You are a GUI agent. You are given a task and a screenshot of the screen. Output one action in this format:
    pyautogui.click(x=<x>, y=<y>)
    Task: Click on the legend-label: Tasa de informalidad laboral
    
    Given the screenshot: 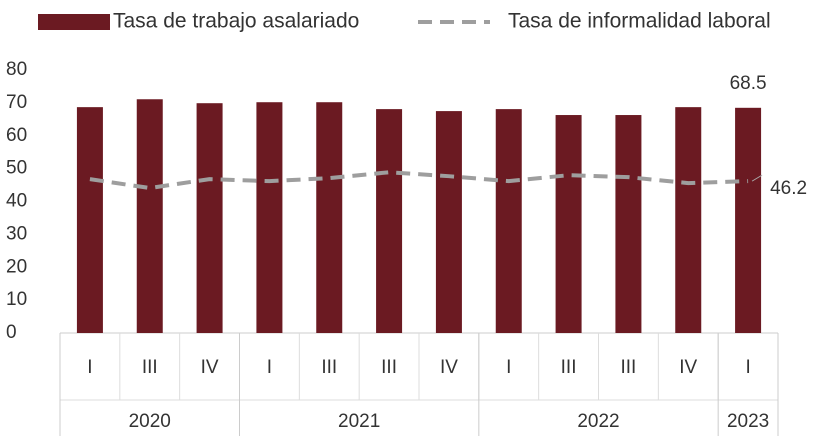 What is the action you would take?
    pyautogui.click(x=639, y=21)
    